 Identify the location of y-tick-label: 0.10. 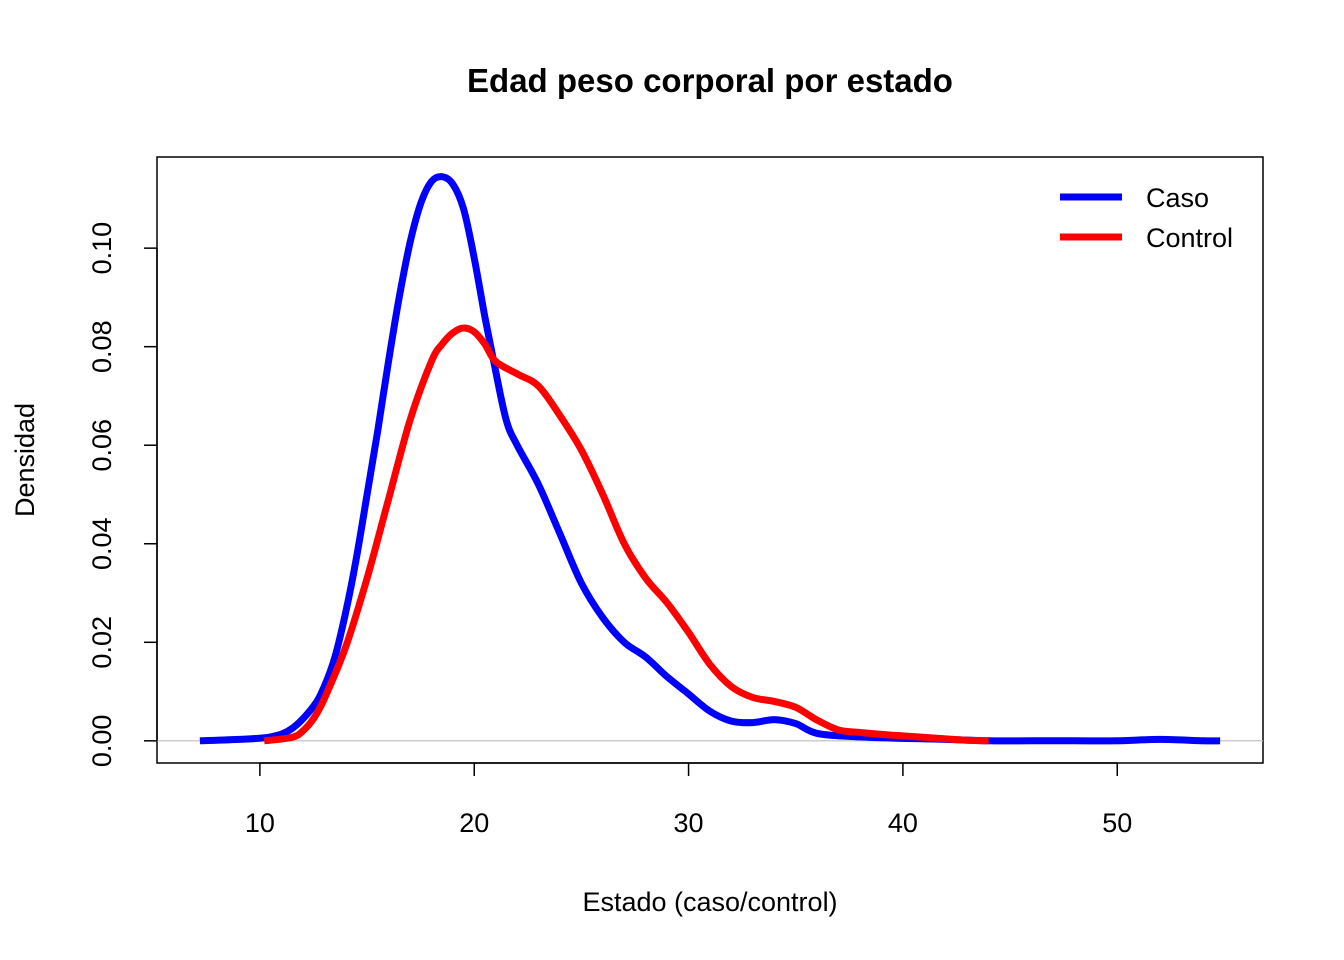
(102, 248).